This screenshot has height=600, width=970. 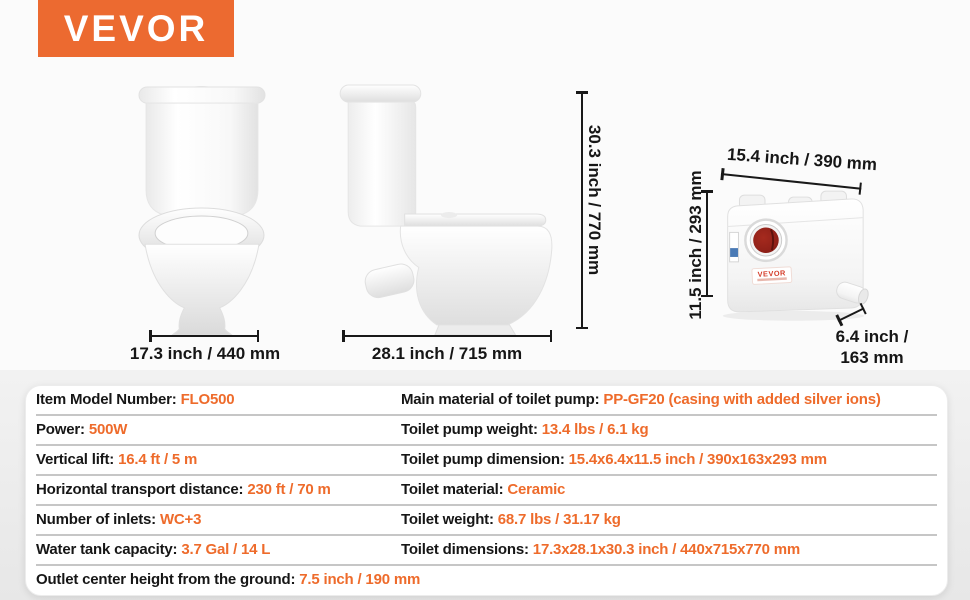 What do you see at coordinates (695, 245) in the screenshot?
I see `pump-height-label: 11.5 inch / 293 mm` at bounding box center [695, 245].